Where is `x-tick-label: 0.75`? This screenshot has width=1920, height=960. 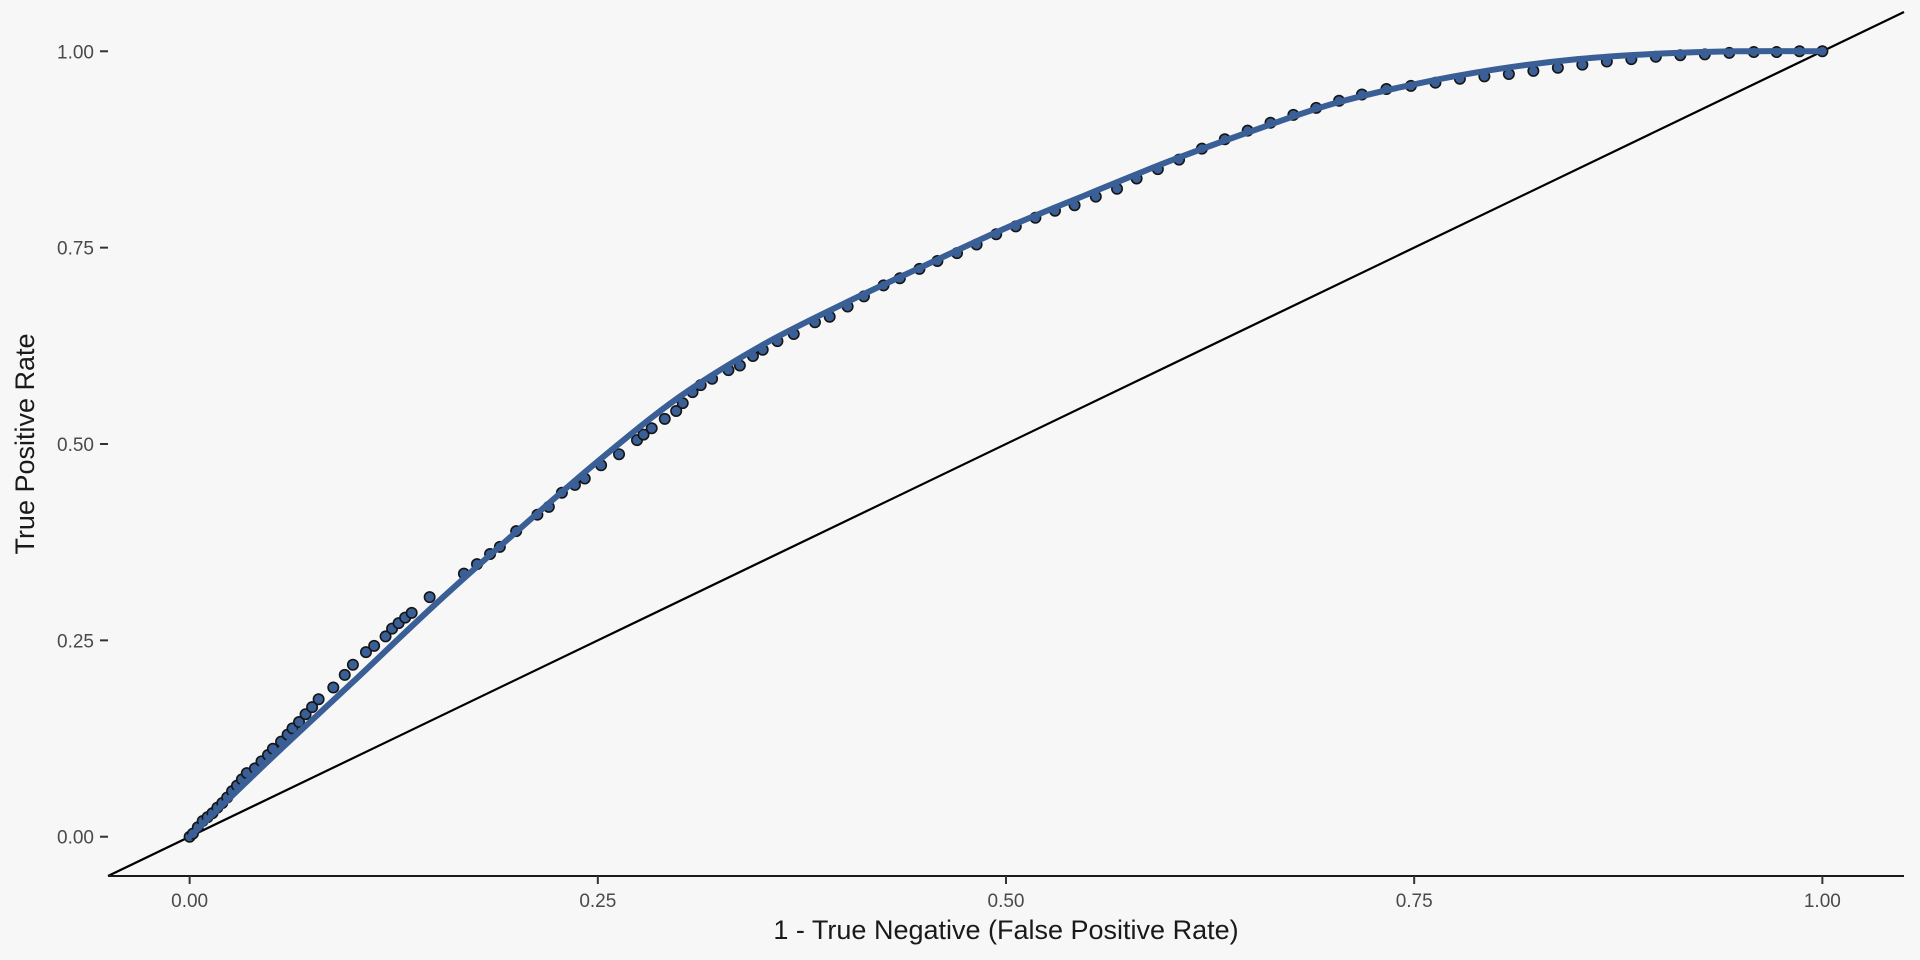 x-tick-label: 0.75 is located at coordinates (1414, 901).